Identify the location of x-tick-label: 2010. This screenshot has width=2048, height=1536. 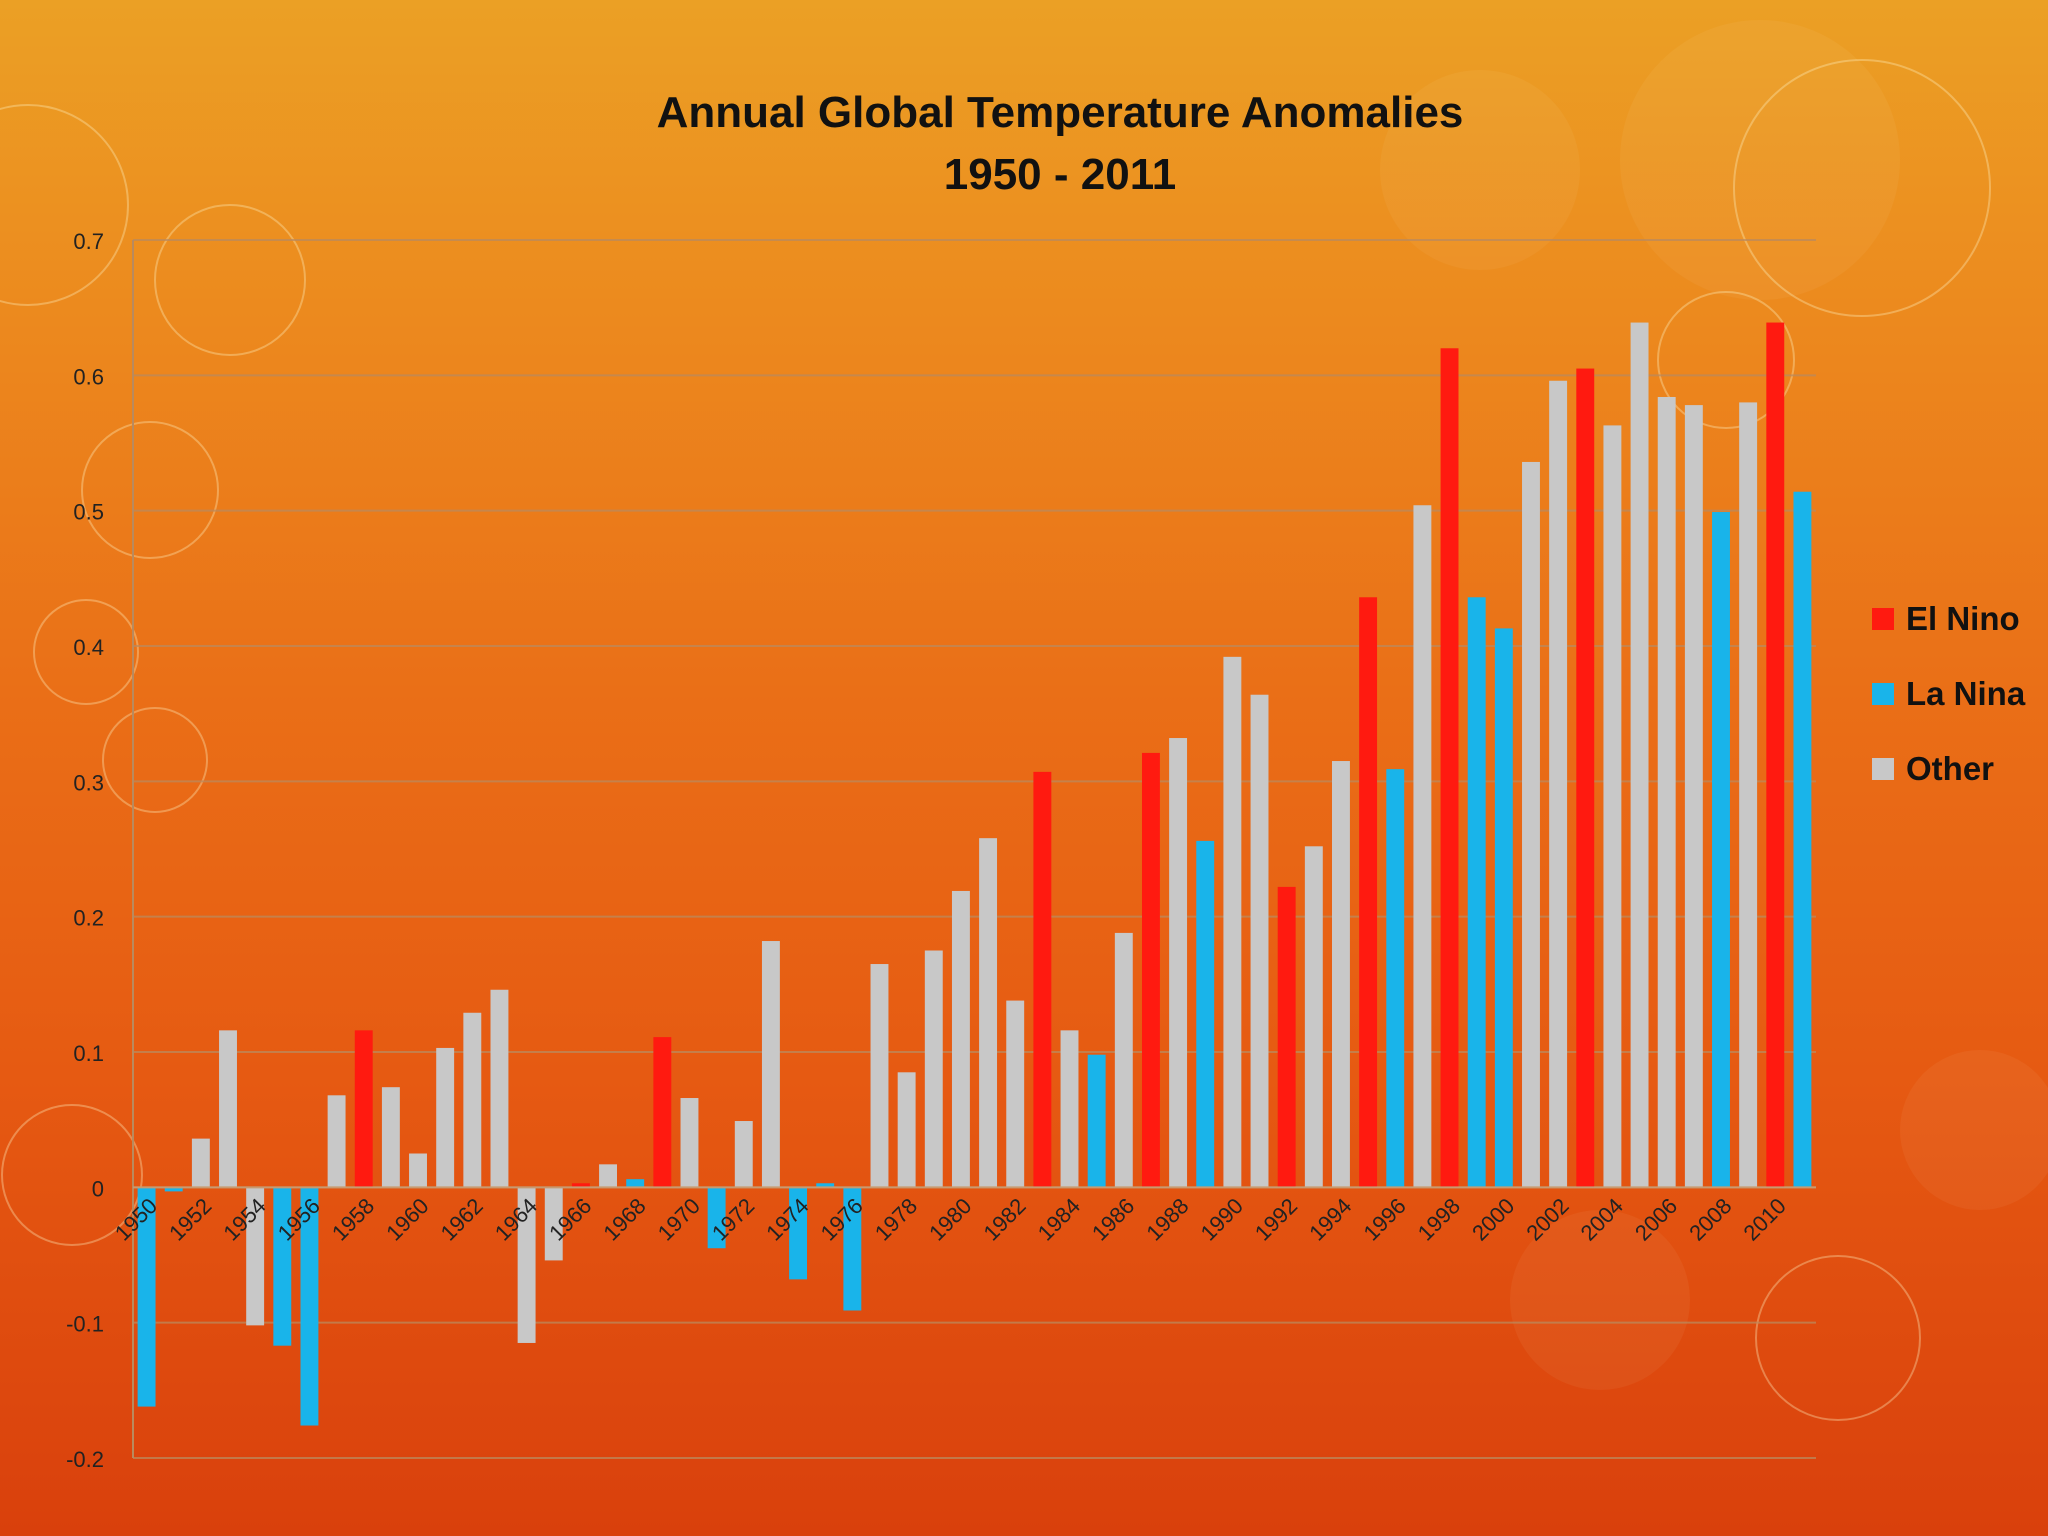
(1765, 1219).